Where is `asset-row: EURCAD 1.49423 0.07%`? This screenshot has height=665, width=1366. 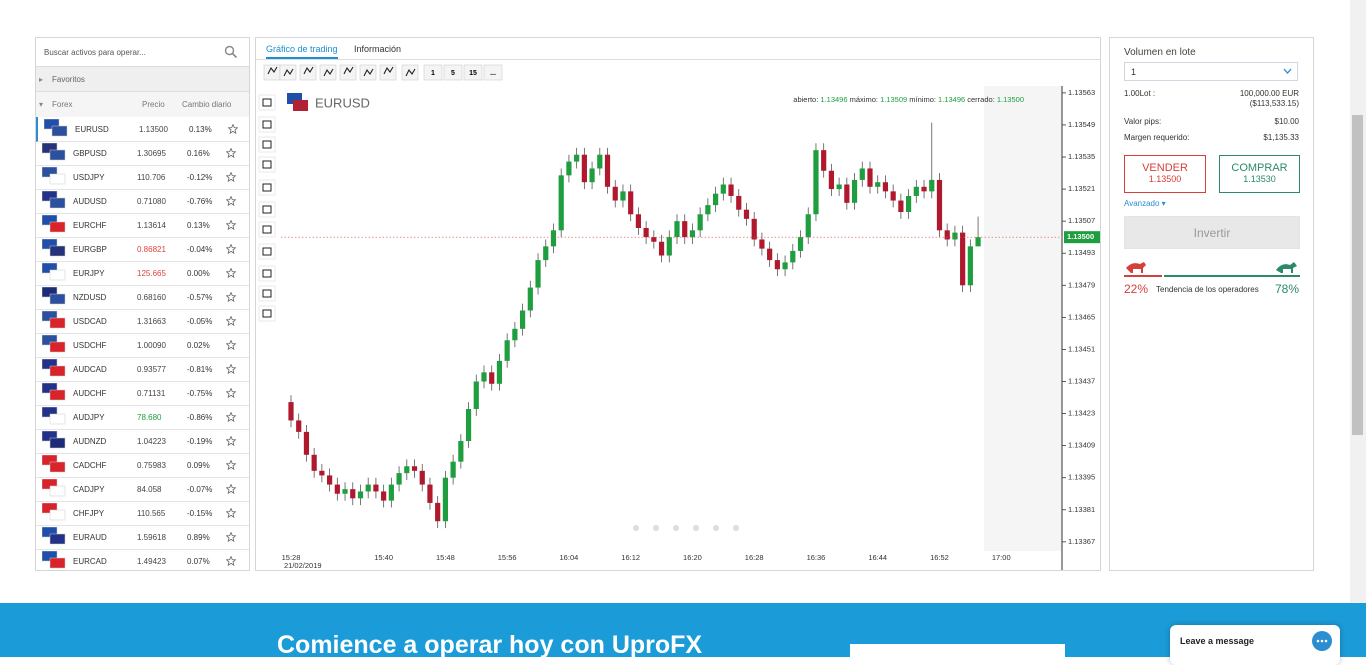 asset-row: EURCAD 1.49423 0.07% is located at coordinates (142, 559).